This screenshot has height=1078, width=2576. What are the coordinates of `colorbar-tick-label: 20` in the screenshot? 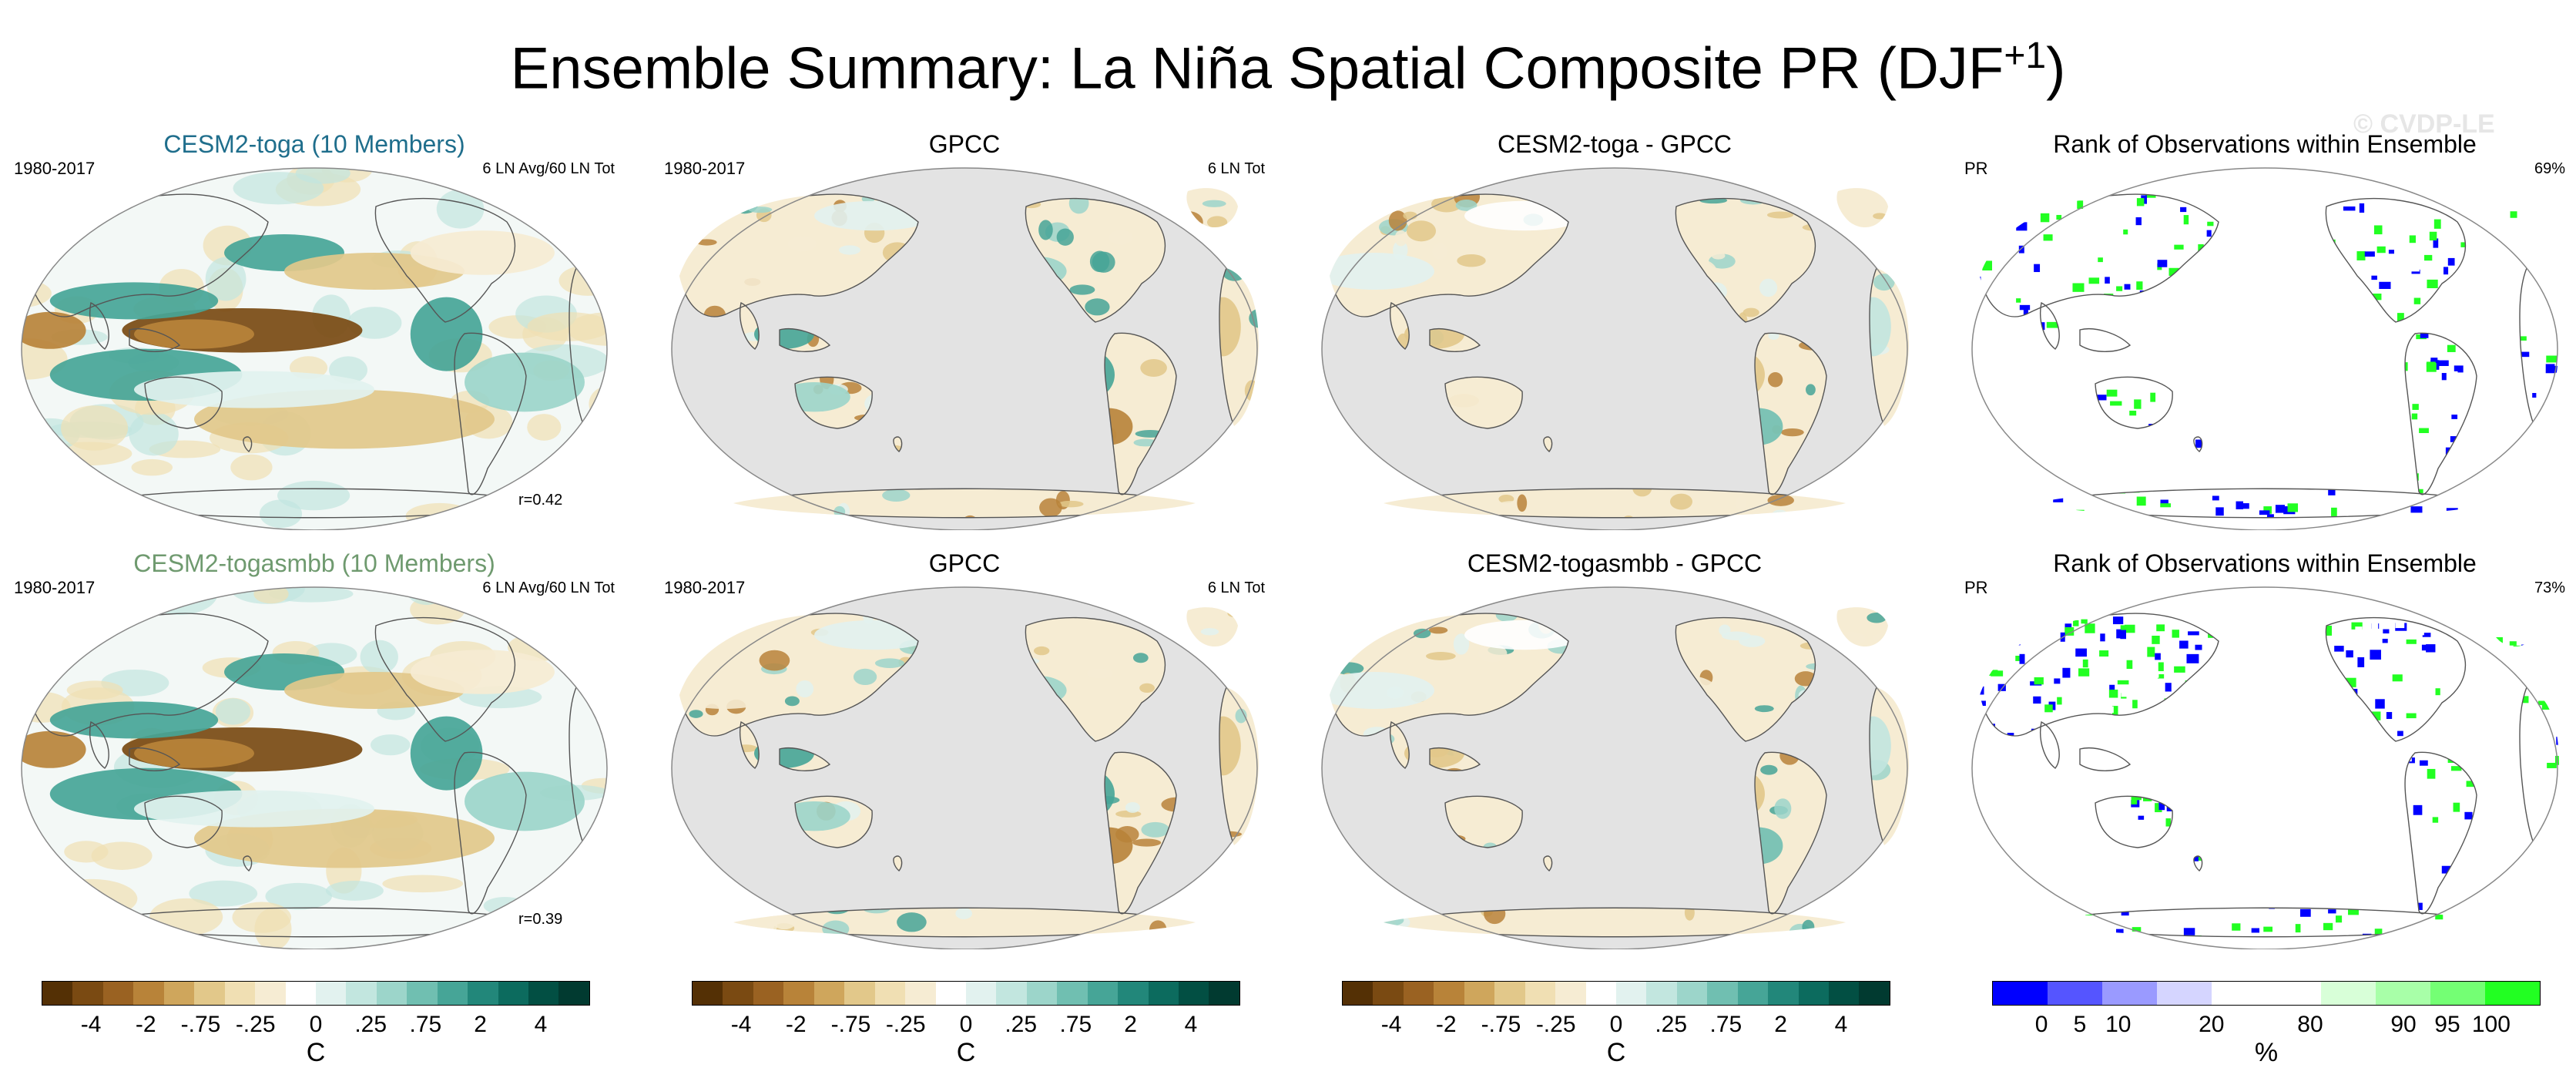 It's located at (2212, 1024).